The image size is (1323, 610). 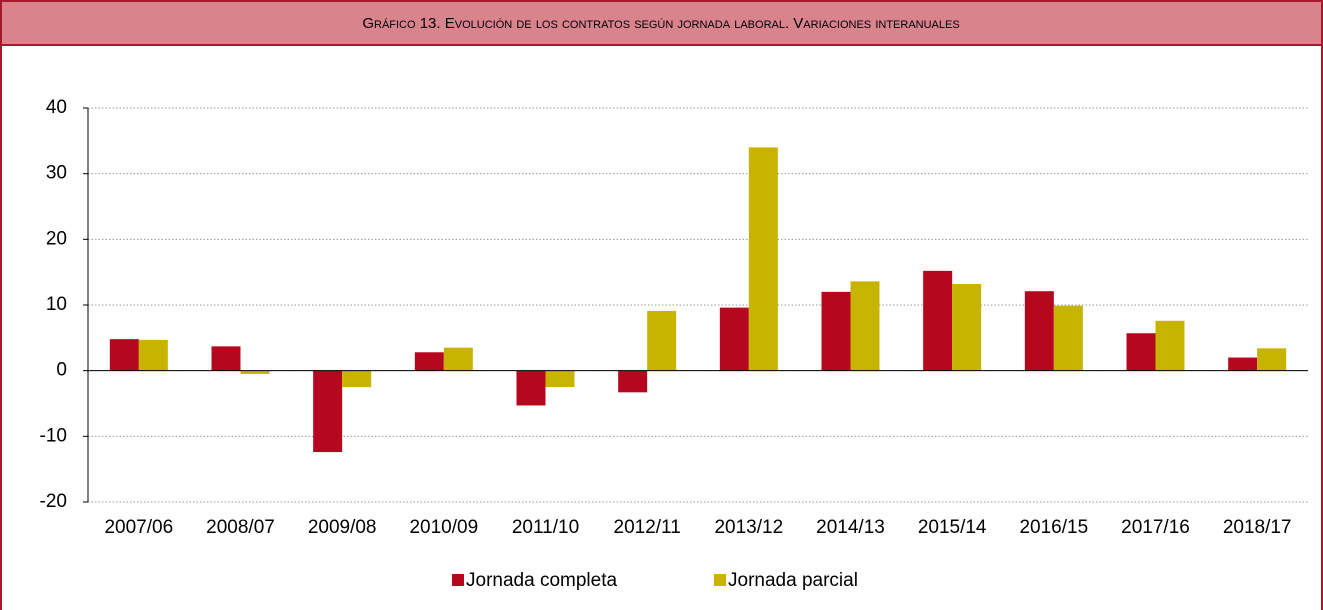 What do you see at coordinates (1257, 527) in the screenshot?
I see `x-tick-label: 2018/17` at bounding box center [1257, 527].